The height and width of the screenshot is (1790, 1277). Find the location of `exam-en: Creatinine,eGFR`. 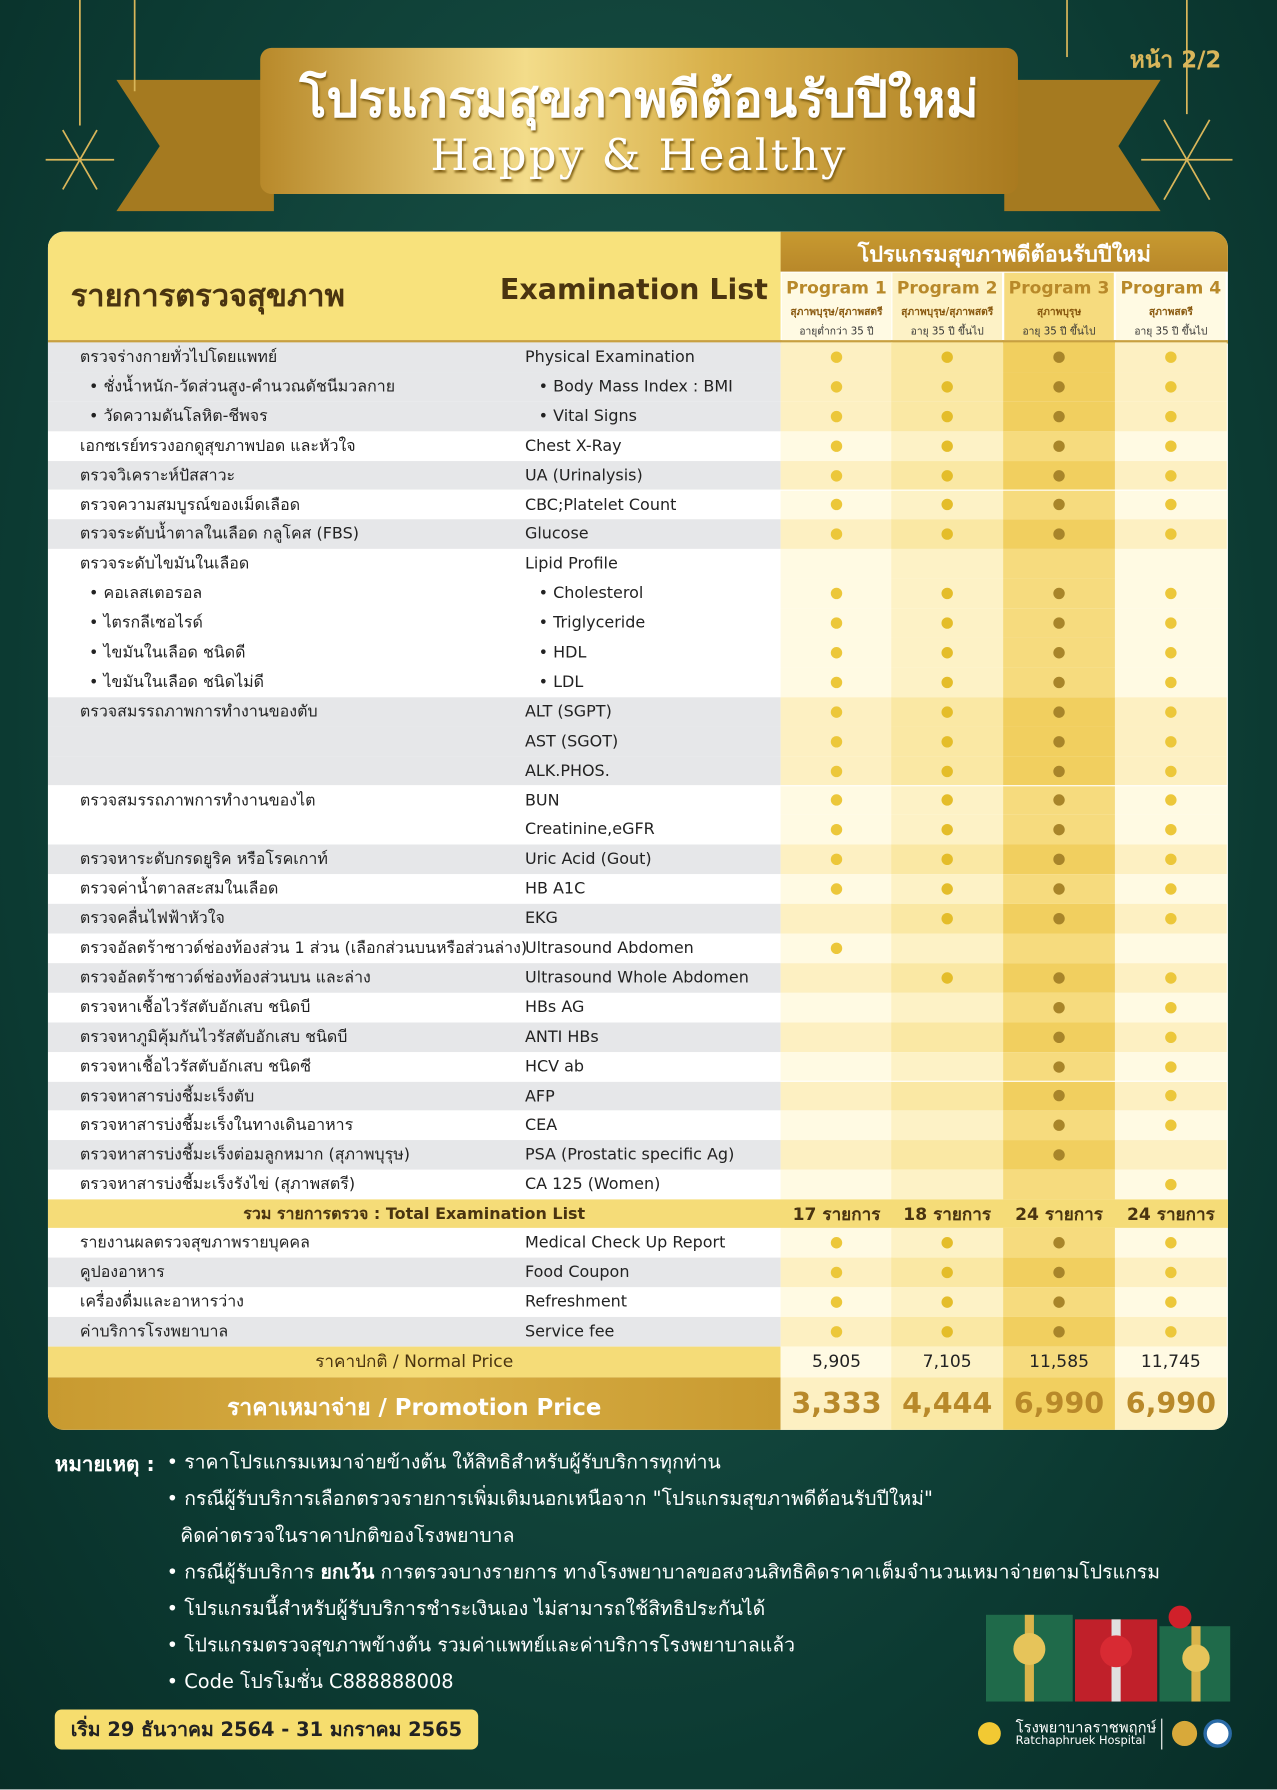

exam-en: Creatinine,eGFR is located at coordinates (589, 830).